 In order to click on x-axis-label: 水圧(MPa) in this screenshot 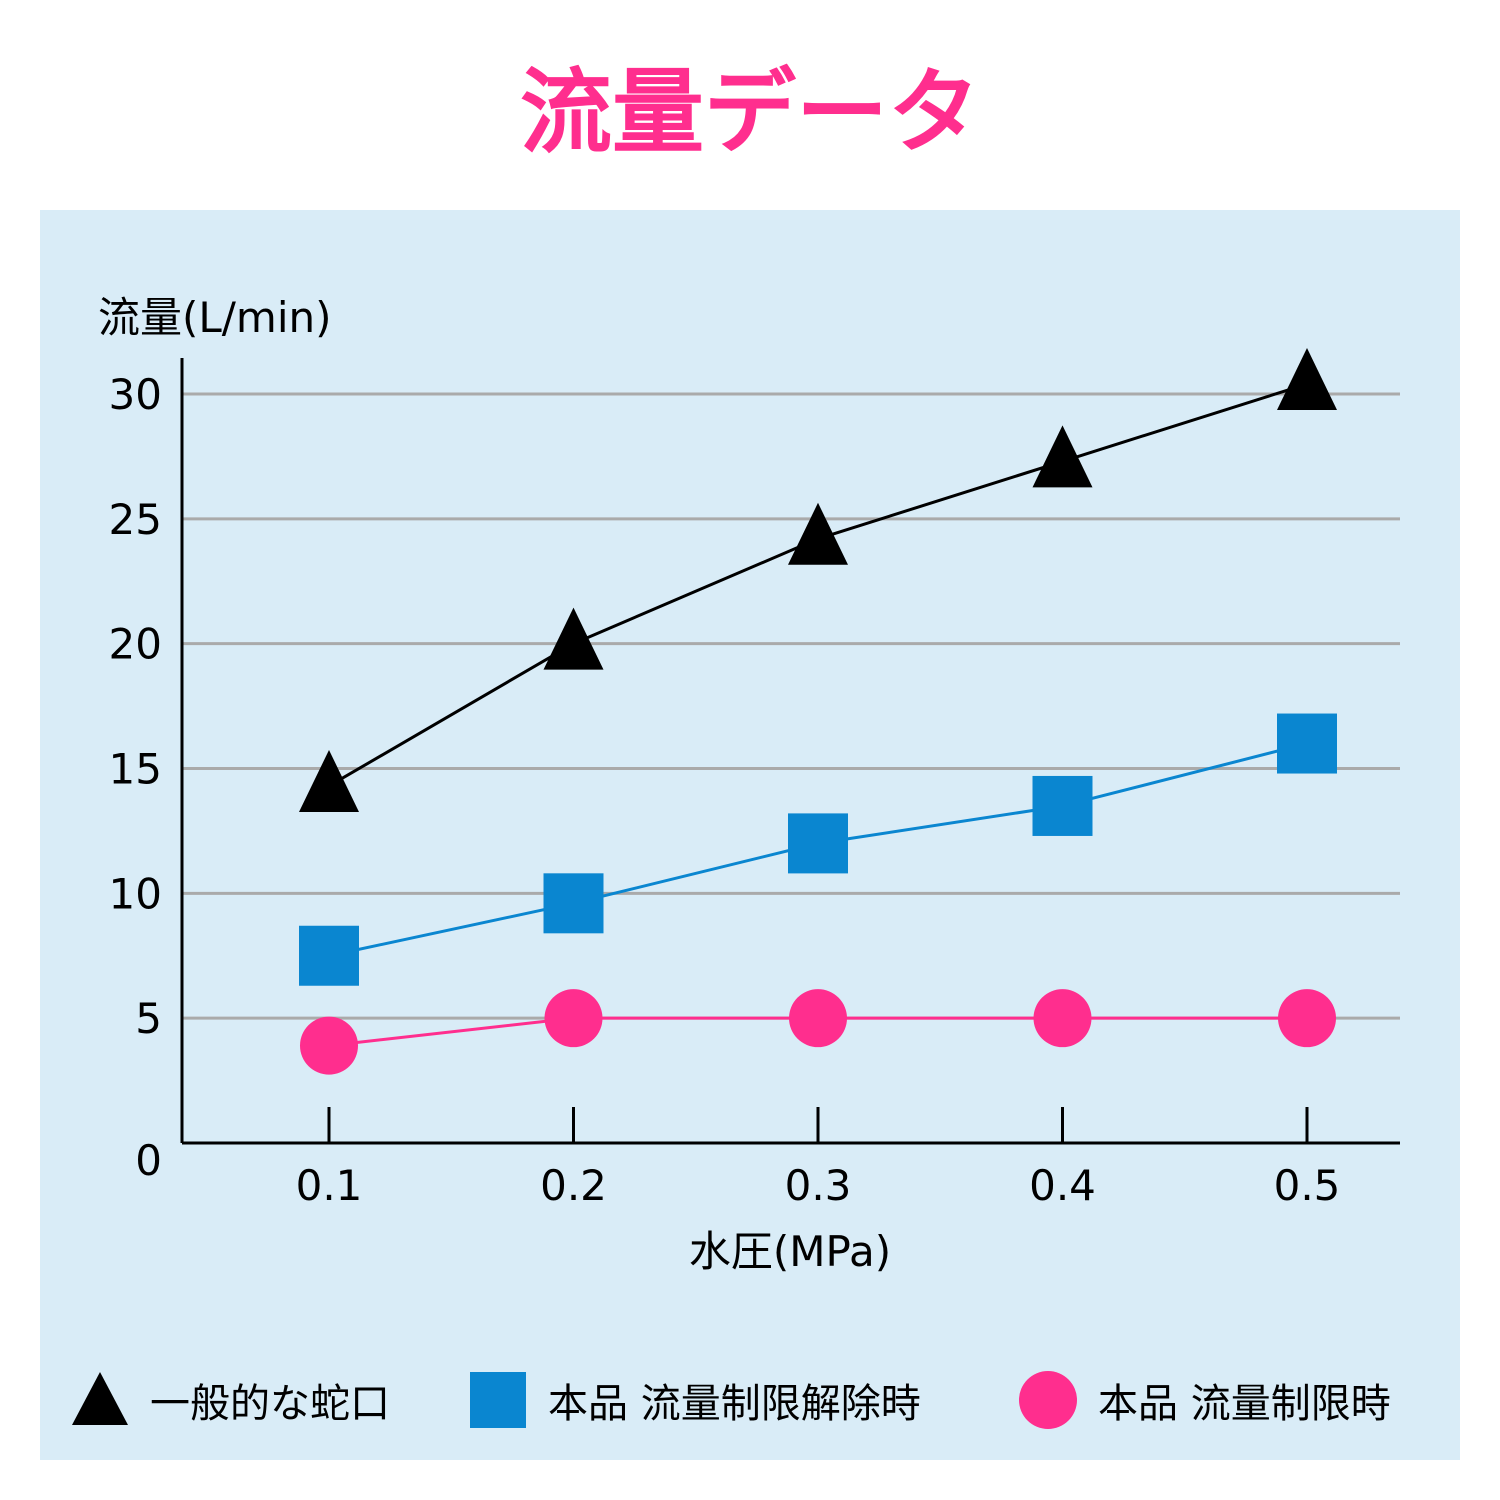, I will do `click(790, 1251)`.